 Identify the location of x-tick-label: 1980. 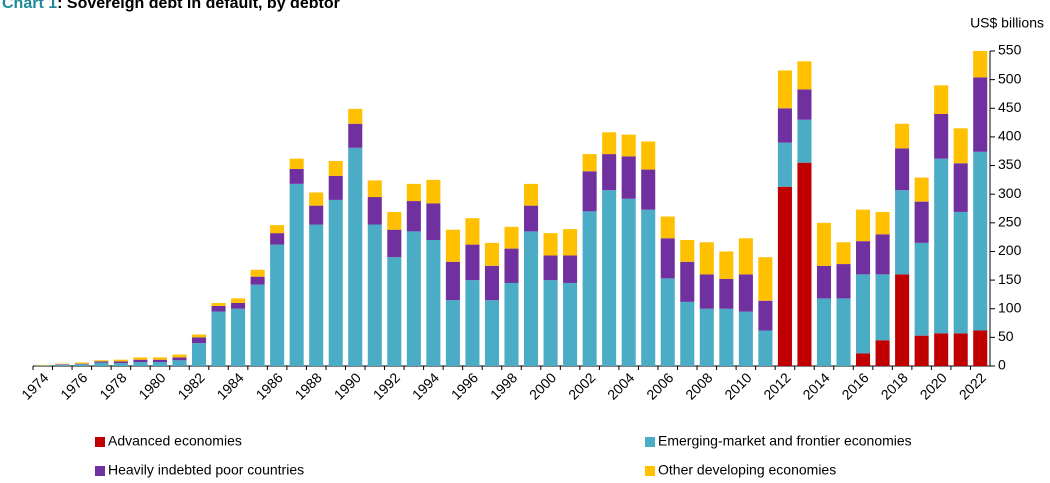
(151, 385).